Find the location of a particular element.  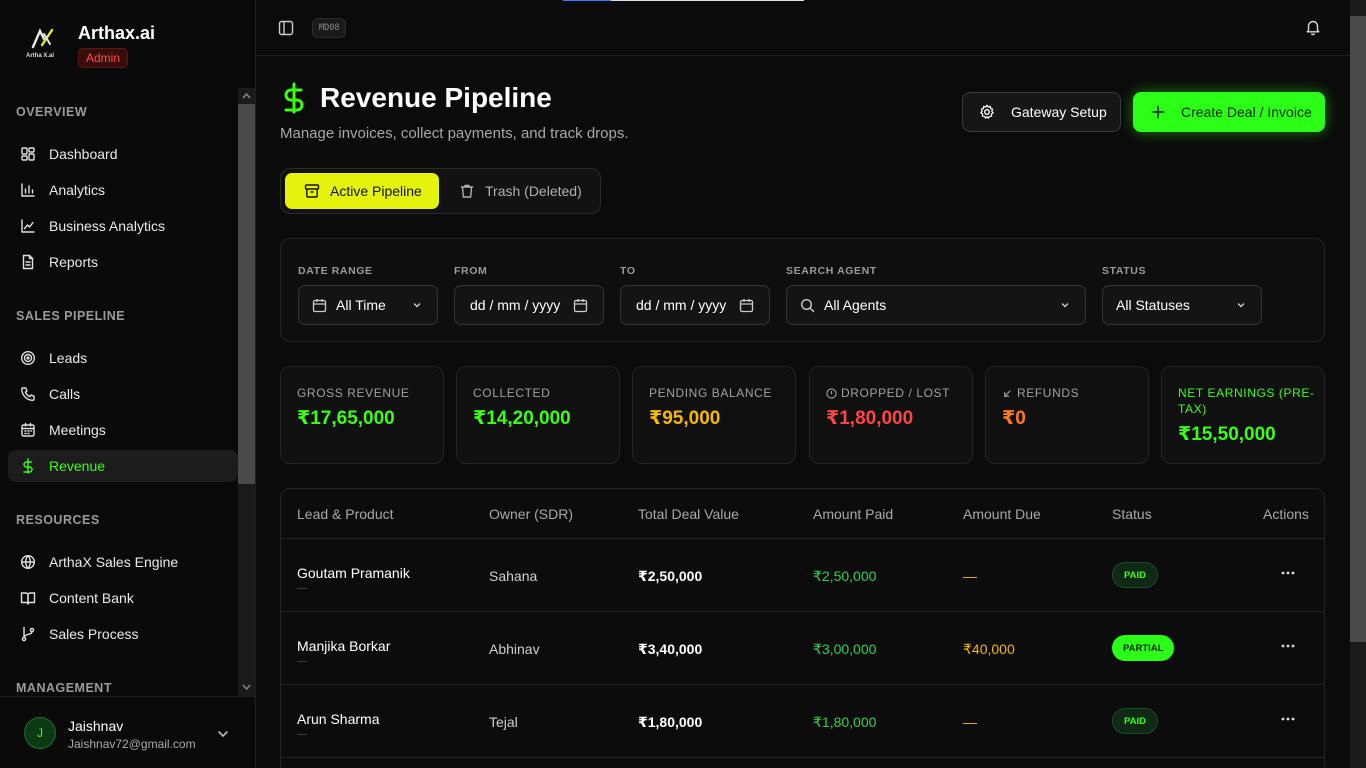

sidebar-item-arthax-sales-engine: ArthaX Sales Engine is located at coordinates (123, 562).